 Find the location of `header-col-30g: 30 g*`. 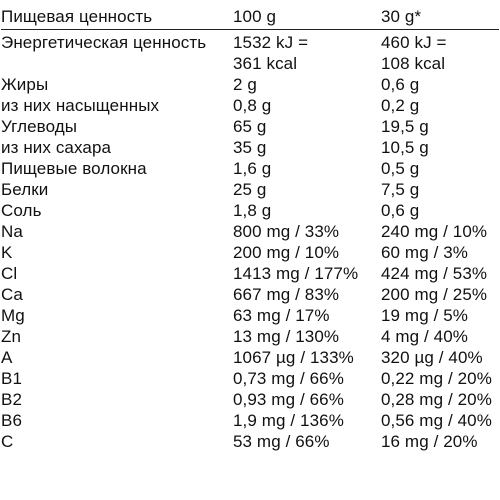

header-col-30g: 30 g* is located at coordinates (401, 16).